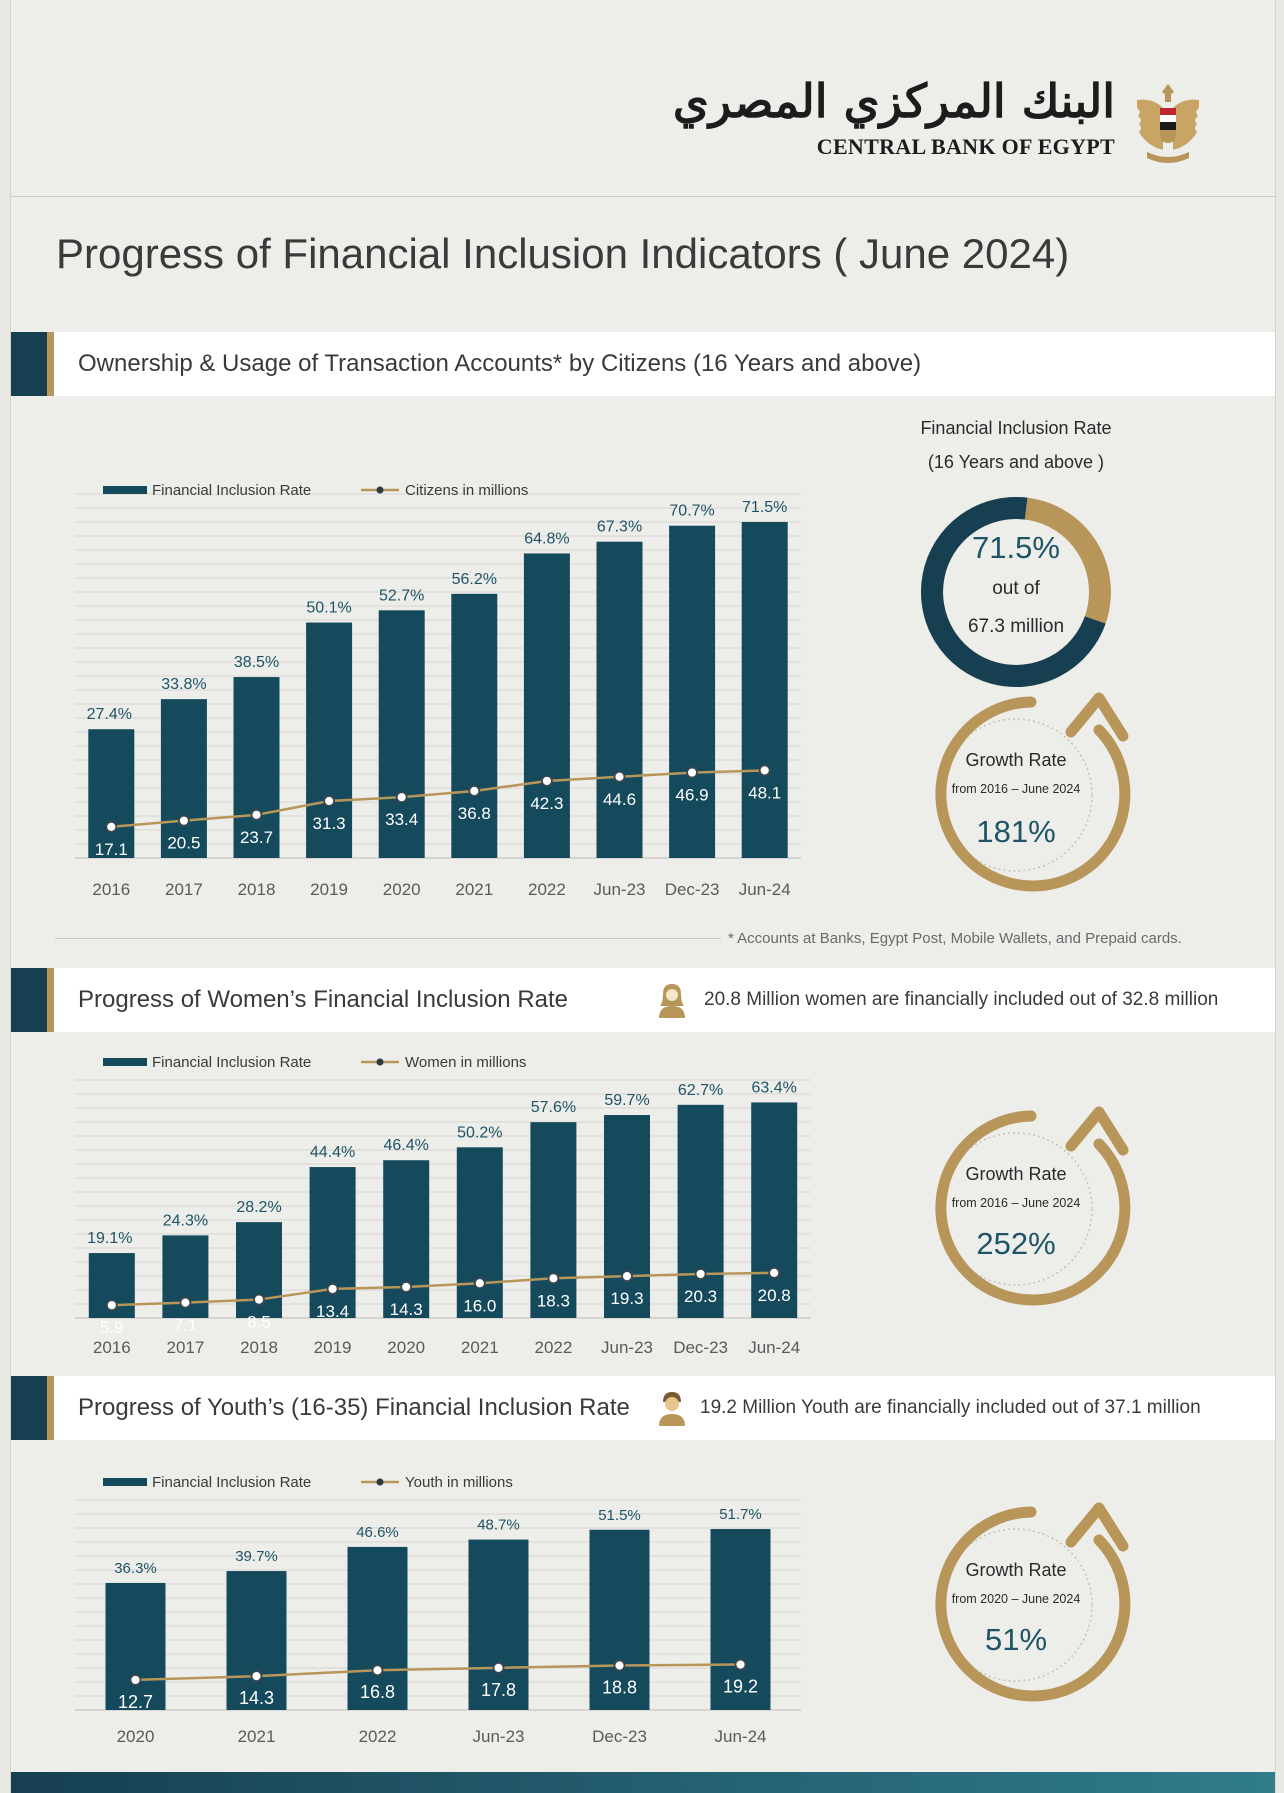 The height and width of the screenshot is (1793, 1284). What do you see at coordinates (380, 1062) in the screenshot?
I see `legend-line-dot` at bounding box center [380, 1062].